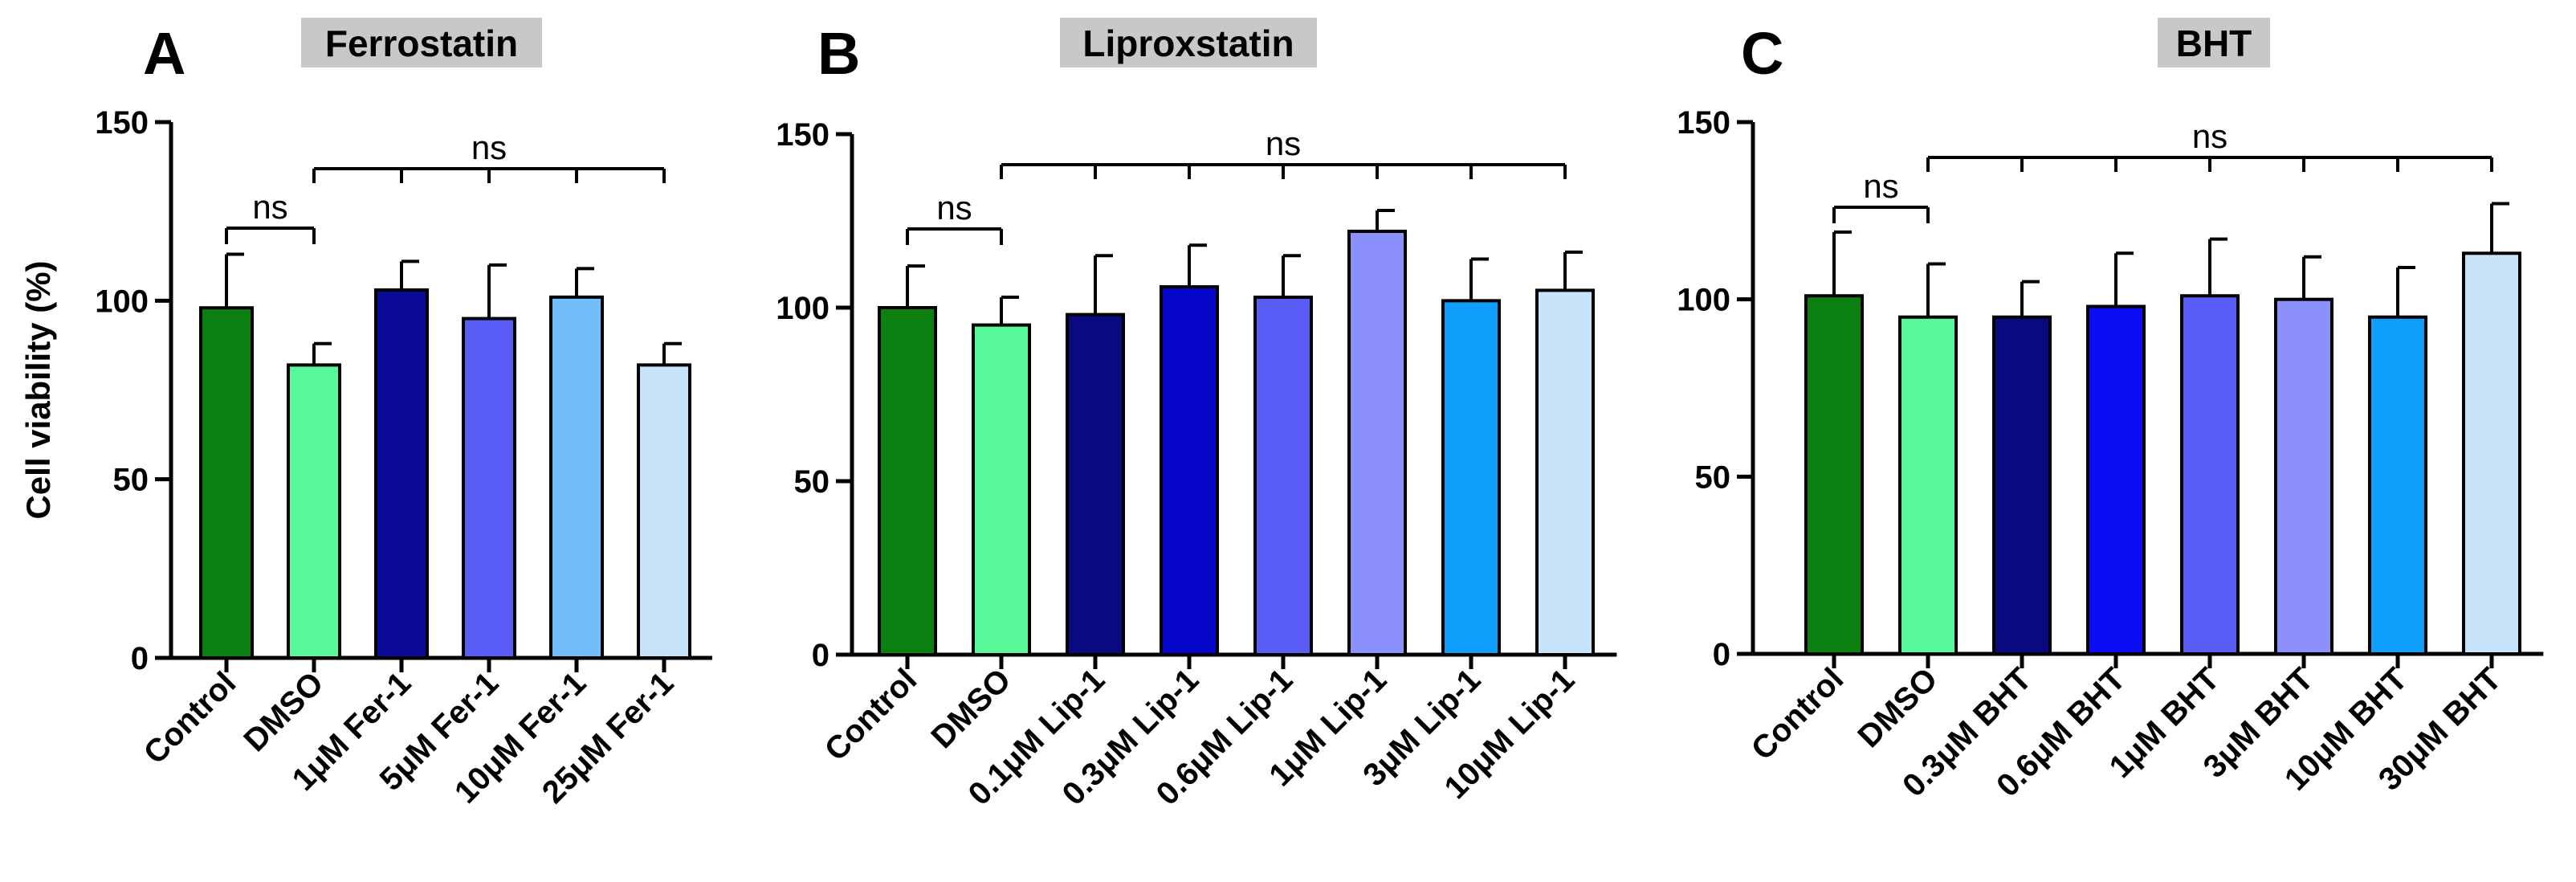  What do you see at coordinates (38, 389) in the screenshot?
I see `y-axis-label: Cell viability (%)` at bounding box center [38, 389].